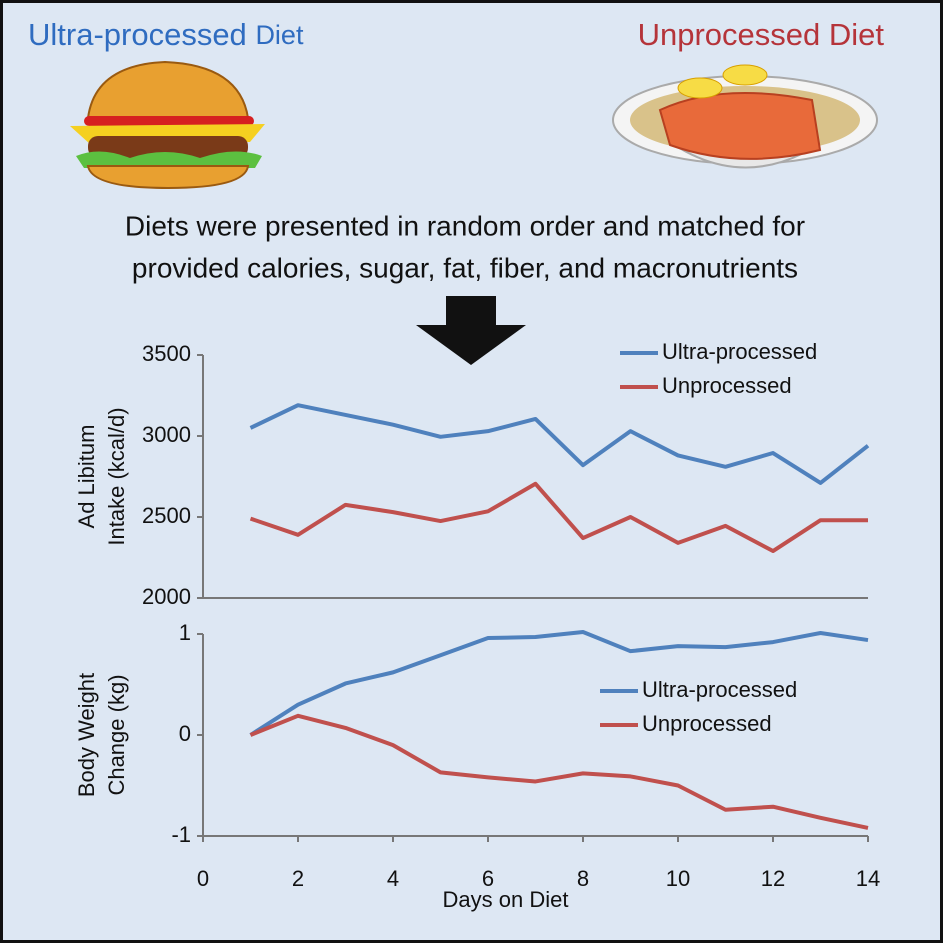  What do you see at coordinates (181, 834) in the screenshot?
I see `y-tick-label: -1` at bounding box center [181, 834].